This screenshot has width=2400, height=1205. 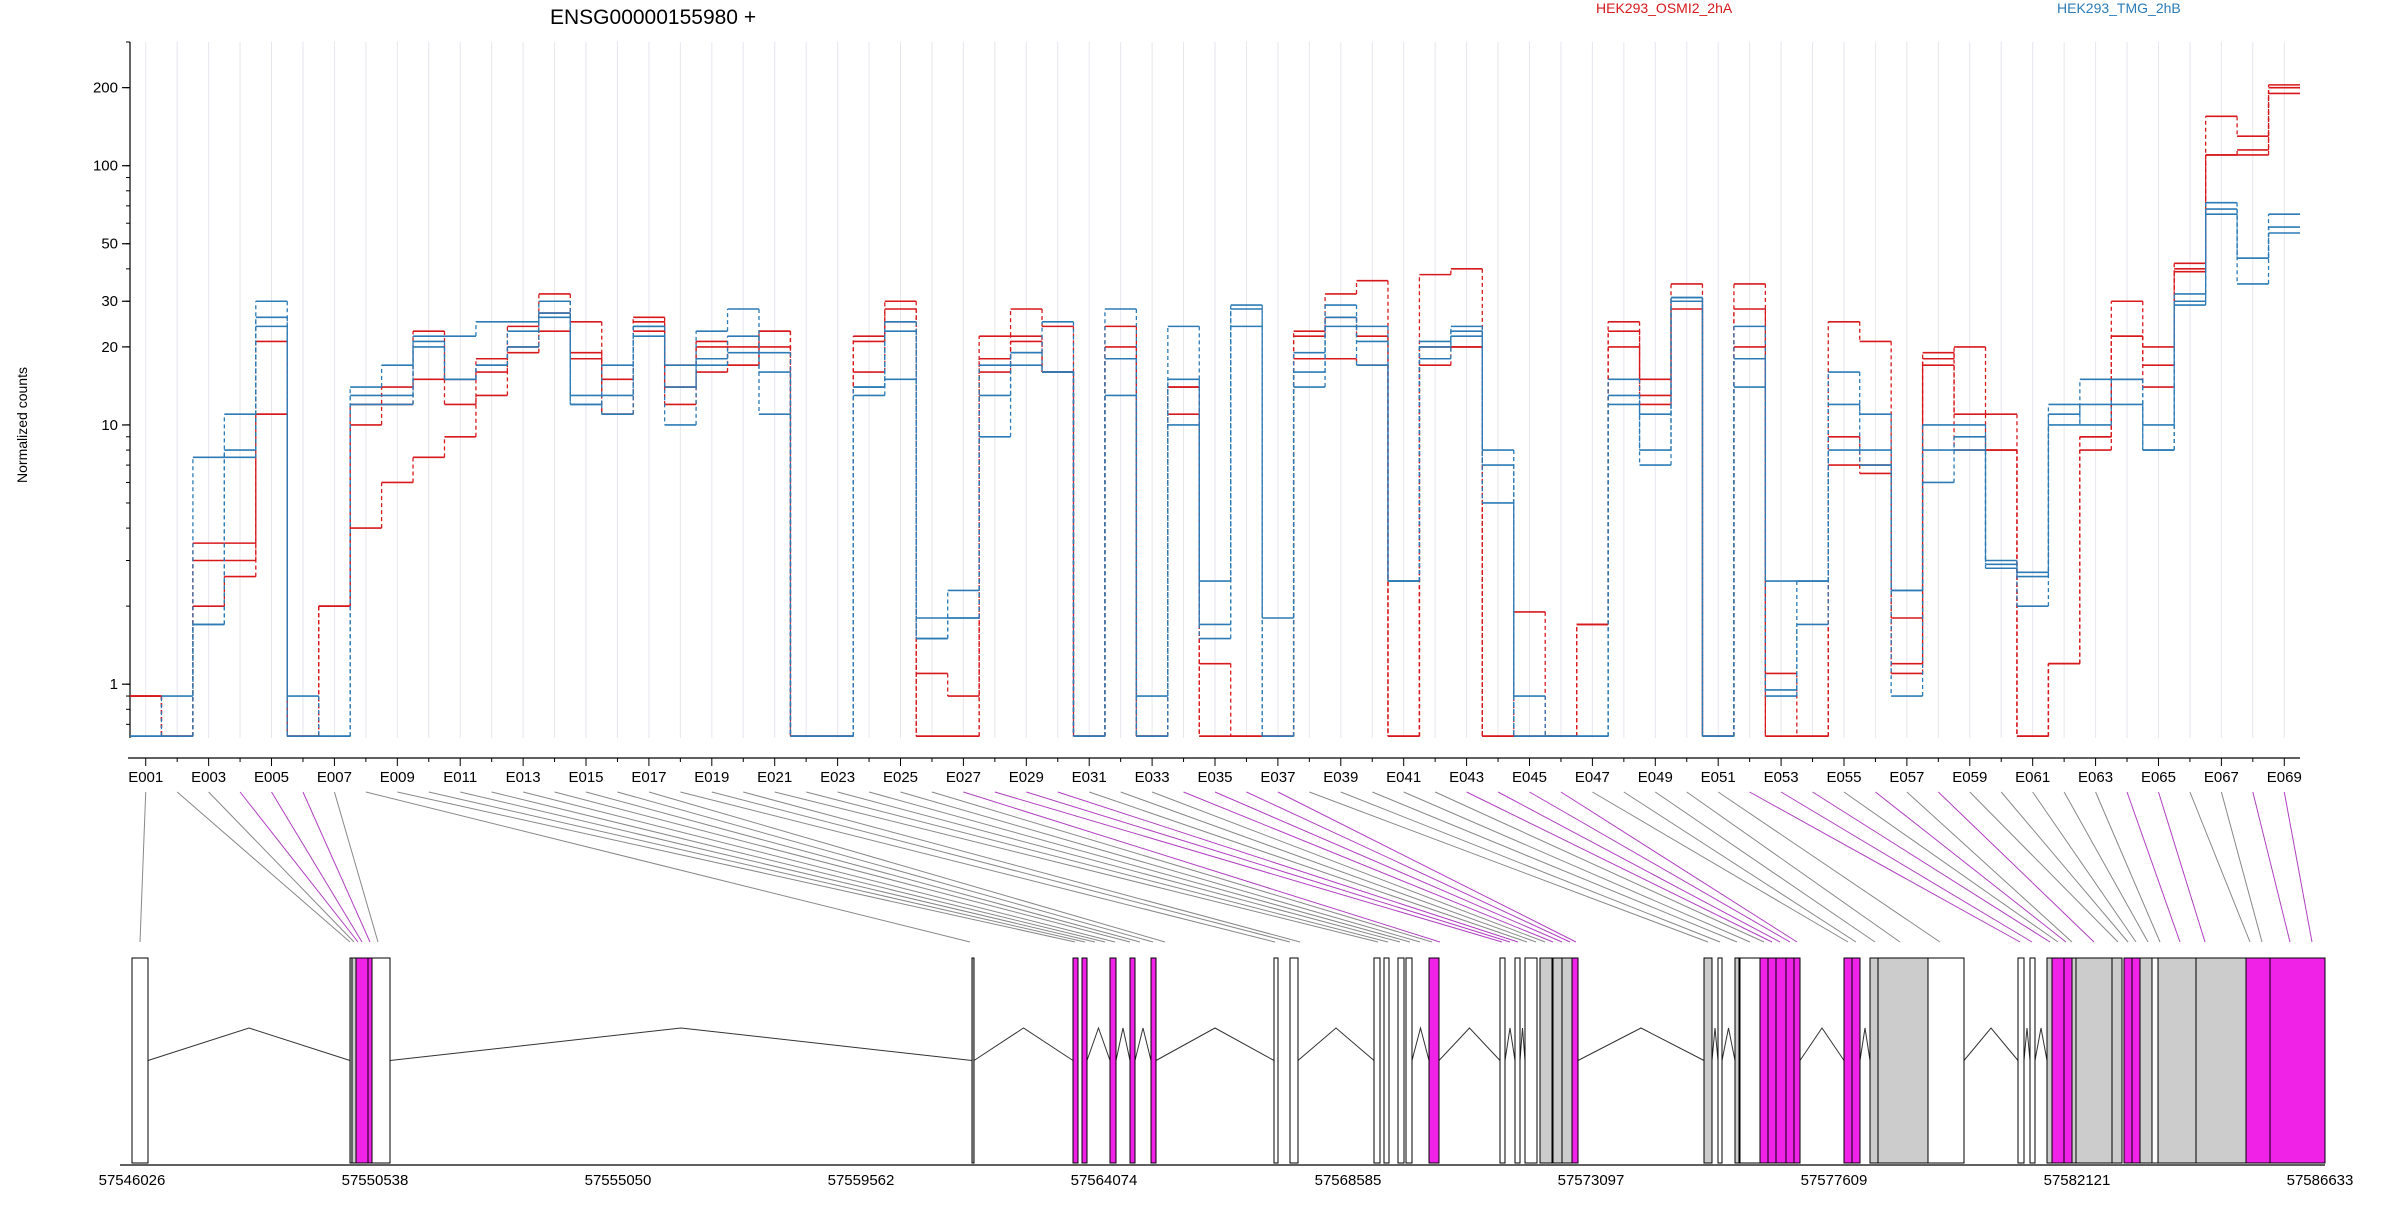 What do you see at coordinates (523, 777) in the screenshot?
I see `x-tick-label: E013` at bounding box center [523, 777].